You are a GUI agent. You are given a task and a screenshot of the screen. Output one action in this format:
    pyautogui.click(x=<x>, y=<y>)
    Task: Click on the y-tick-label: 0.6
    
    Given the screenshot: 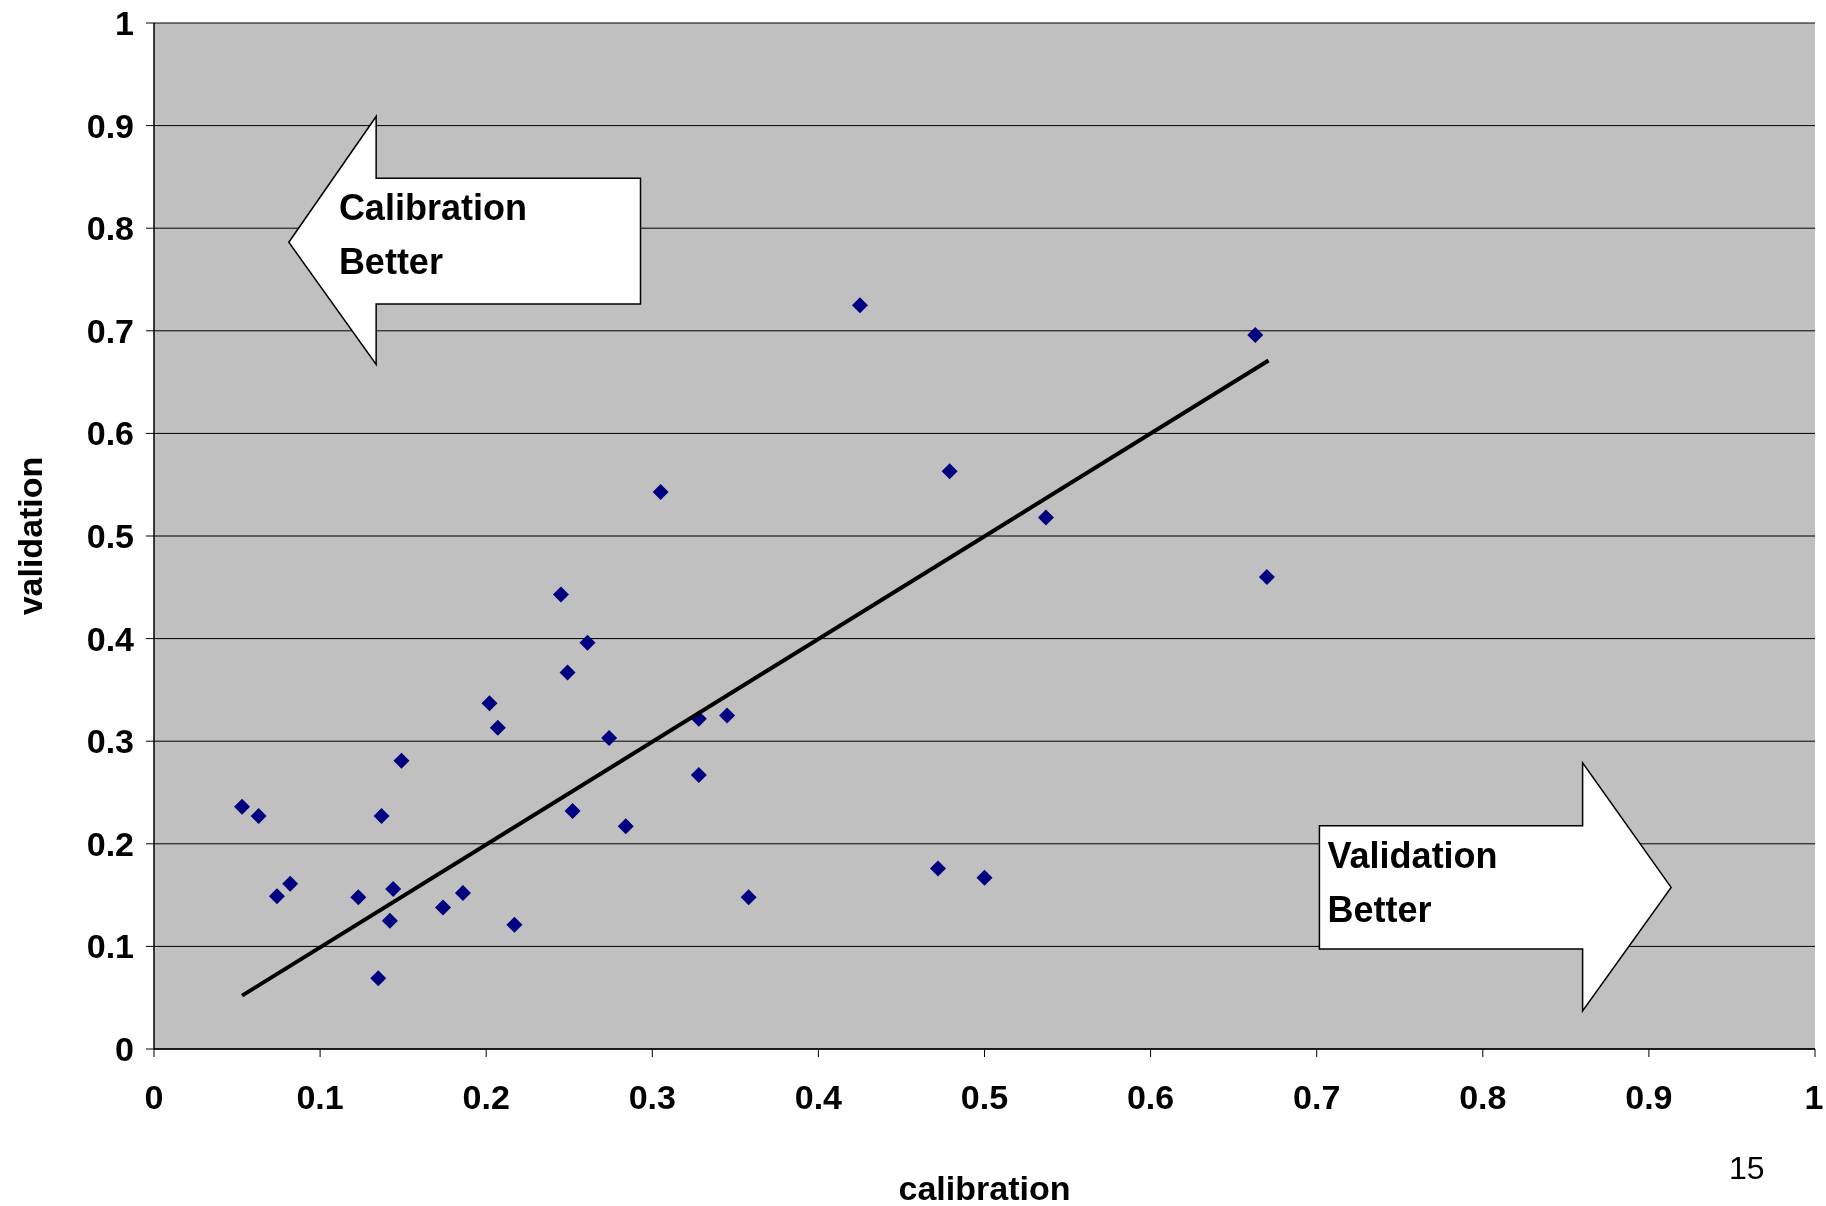 What is the action you would take?
    pyautogui.click(x=110, y=433)
    